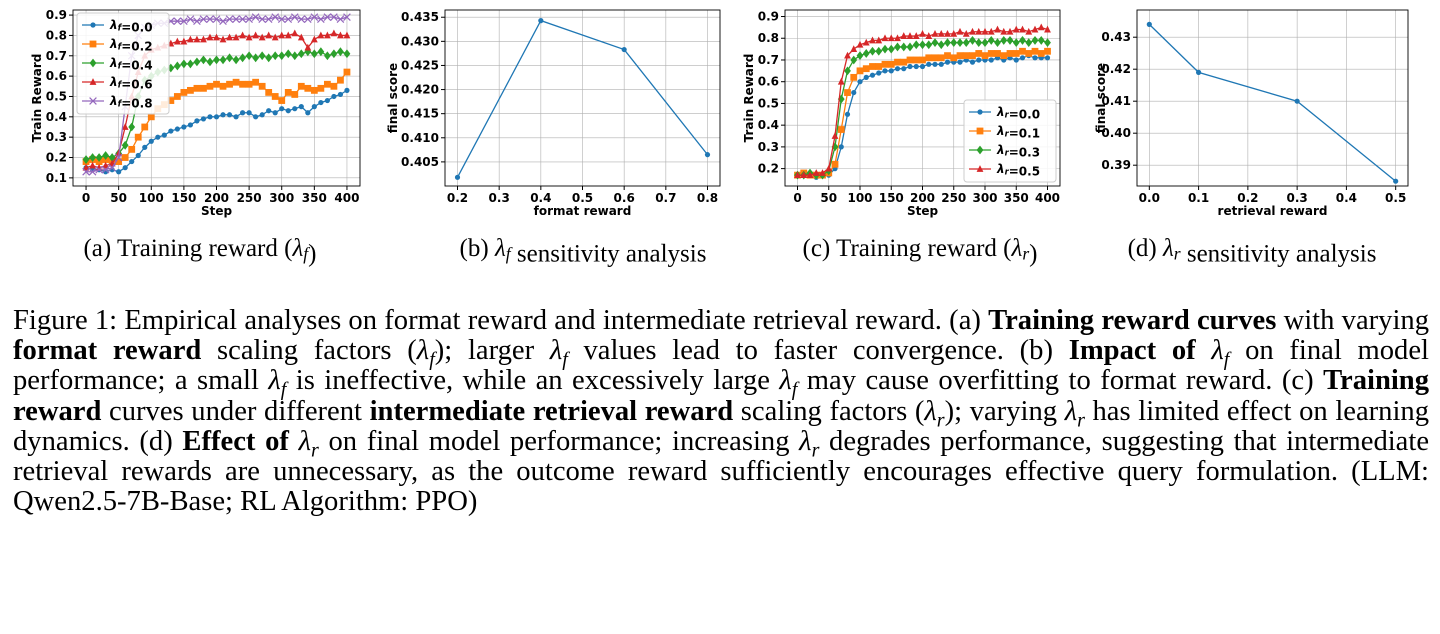  What do you see at coordinates (665, 198) in the screenshot?
I see `x-tick-label: 0.7` at bounding box center [665, 198].